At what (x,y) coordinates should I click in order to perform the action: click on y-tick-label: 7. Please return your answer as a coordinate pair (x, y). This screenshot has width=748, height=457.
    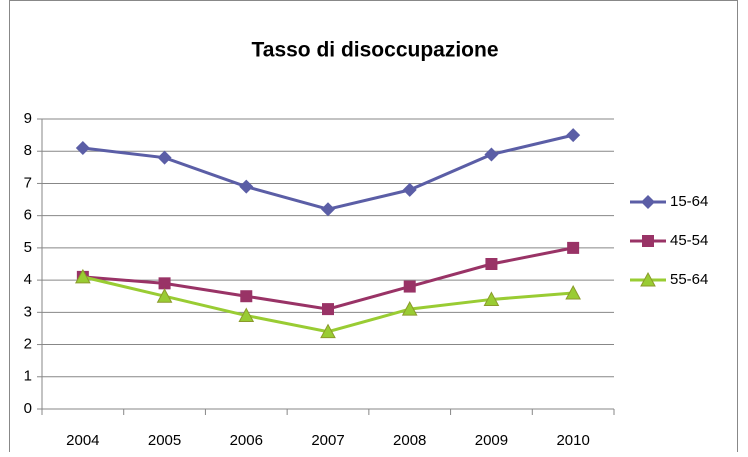
    Looking at the image, I should click on (28, 182).